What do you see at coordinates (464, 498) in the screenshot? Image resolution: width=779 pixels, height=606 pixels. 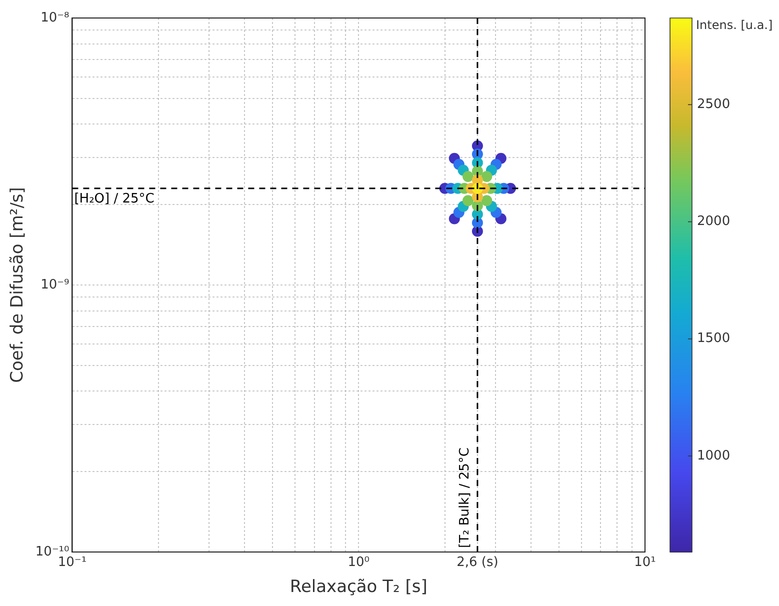 I see `ref-line-label: [T₂ Bulk] / 25°C` at bounding box center [464, 498].